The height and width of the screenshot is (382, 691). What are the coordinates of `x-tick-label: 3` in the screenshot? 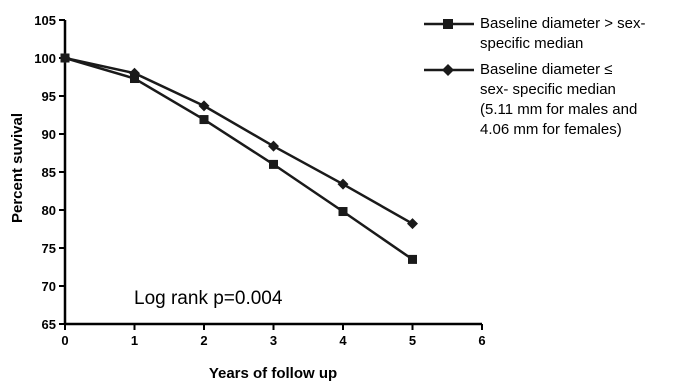 It's located at (273, 340).